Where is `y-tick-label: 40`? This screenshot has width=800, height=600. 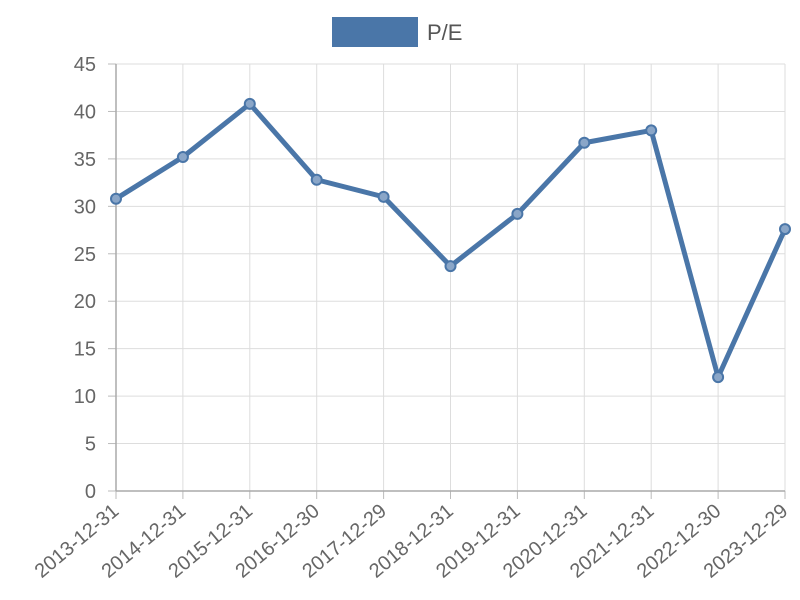
y-tick-label: 40 is located at coordinates (85, 112).